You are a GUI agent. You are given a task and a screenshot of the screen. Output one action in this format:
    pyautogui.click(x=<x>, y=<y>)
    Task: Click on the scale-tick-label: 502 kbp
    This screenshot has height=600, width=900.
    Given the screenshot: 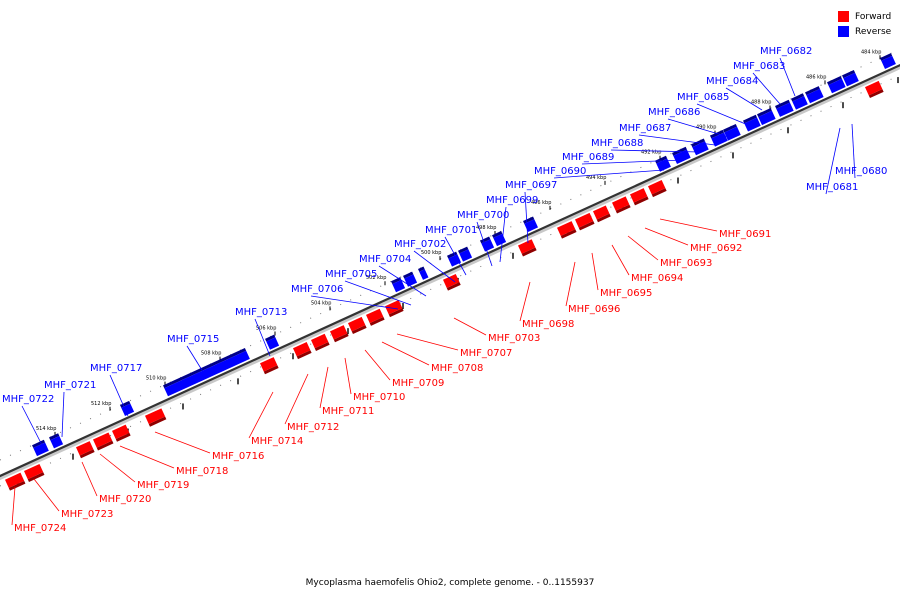 What is the action you would take?
    pyautogui.click(x=376, y=278)
    